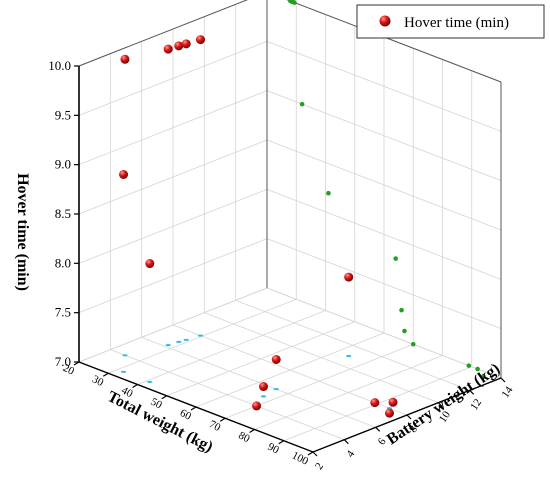 Image resolution: width=550 pixels, height=481 pixels. What do you see at coordinates (59, 65) in the screenshot?
I see `z-tick-label: 10.0` at bounding box center [59, 65].